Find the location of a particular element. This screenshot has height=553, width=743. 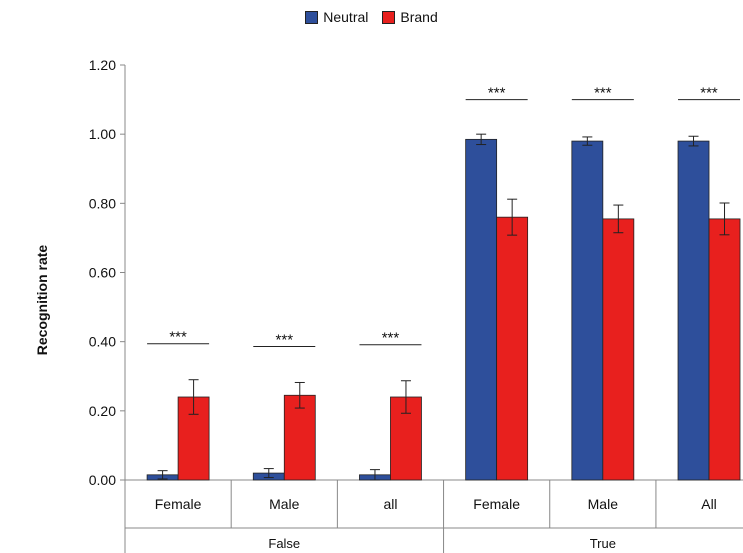

legend-swatch-neutral is located at coordinates (312, 17).